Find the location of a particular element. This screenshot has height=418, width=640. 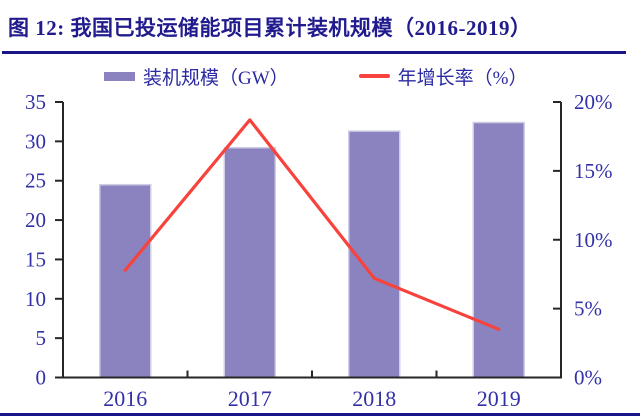

legend-item-installed-capacity: 装机规模（GW） is located at coordinates (196, 76).